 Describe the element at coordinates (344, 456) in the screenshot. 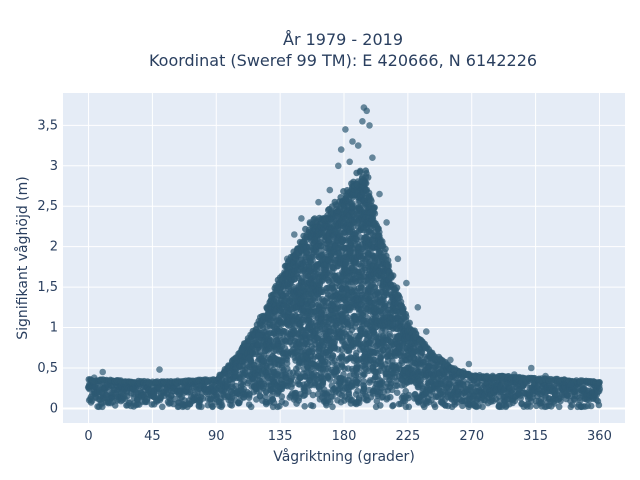

I see `x-axis-title: Vågriktning (grader)` at that location.